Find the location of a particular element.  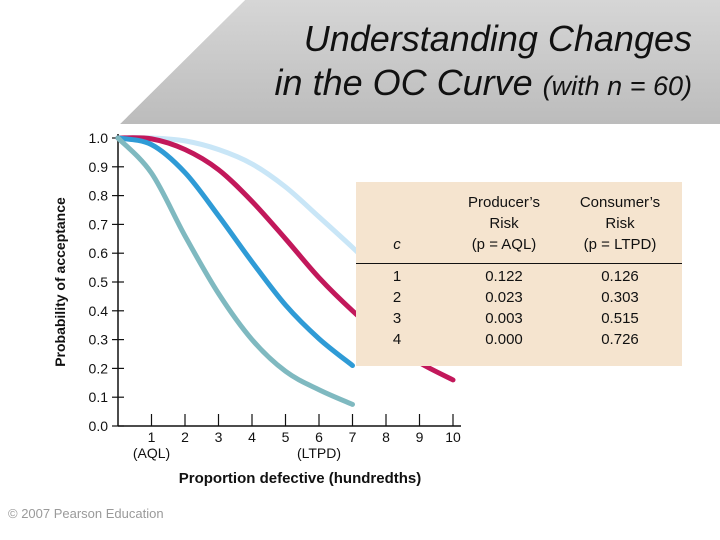

table-cell: 0.303 is located at coordinates (620, 297).